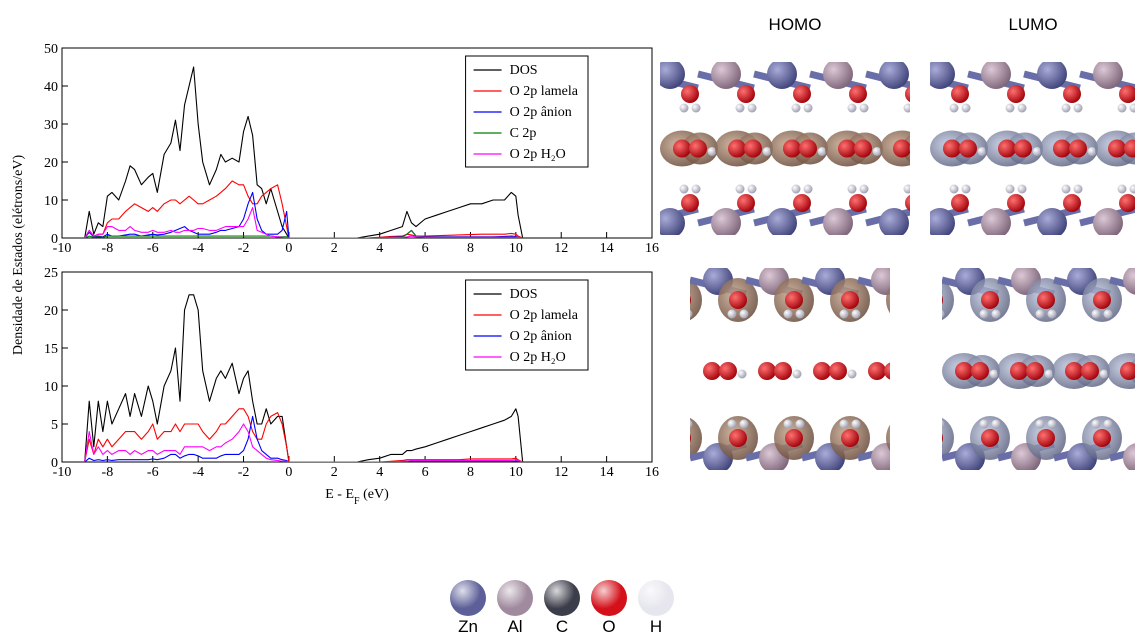  Describe the element at coordinates (339, 494) in the screenshot. I see `x-axis-label-part: E - E` at that location.